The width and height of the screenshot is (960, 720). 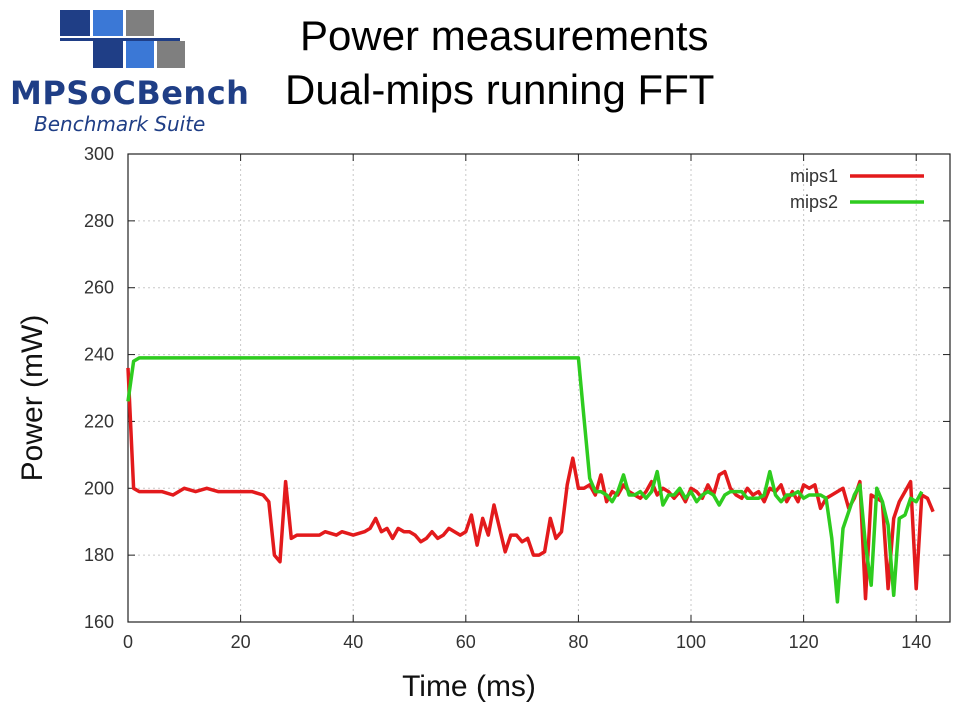 I want to click on x-tick-label: 120, so click(x=804, y=642).